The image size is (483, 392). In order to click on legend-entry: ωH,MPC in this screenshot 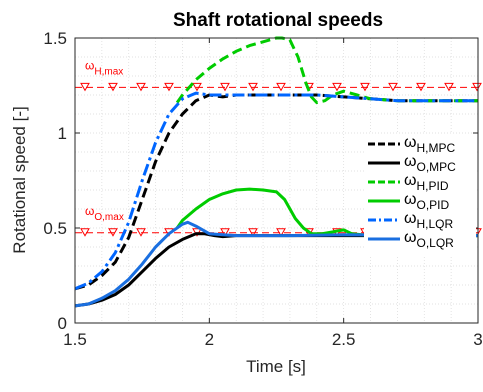, I will do `click(430, 144)`.